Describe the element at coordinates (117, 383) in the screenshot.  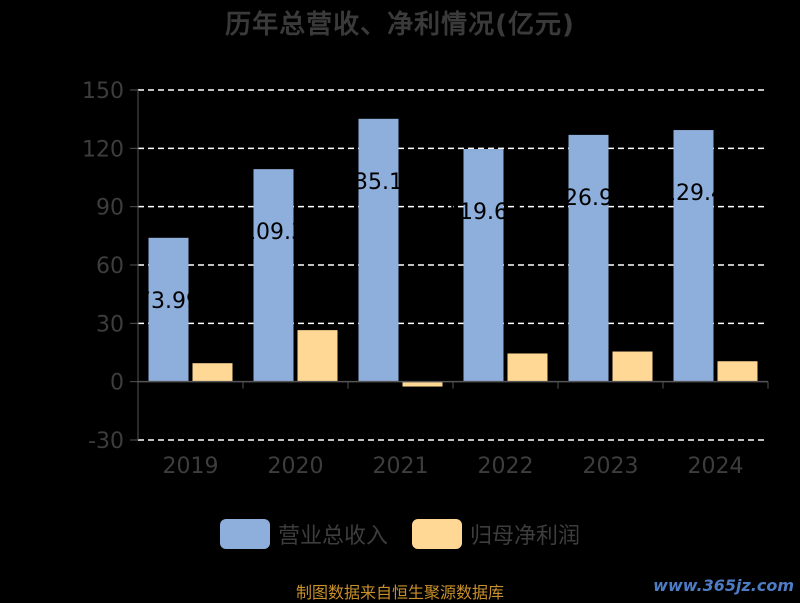
I see `y-tick-label: 0` at that location.